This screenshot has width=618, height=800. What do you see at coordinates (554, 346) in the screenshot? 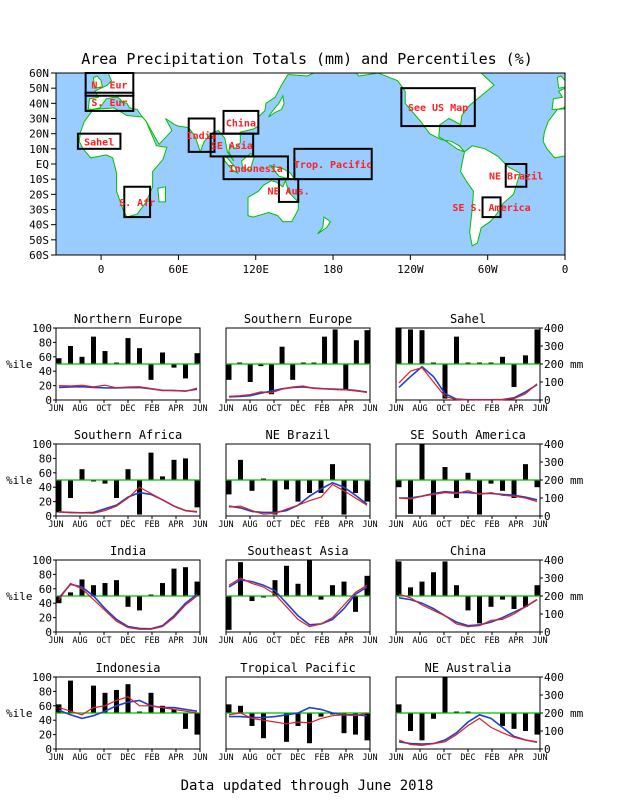
I see `mm-tick-label: 300` at bounding box center [554, 346].